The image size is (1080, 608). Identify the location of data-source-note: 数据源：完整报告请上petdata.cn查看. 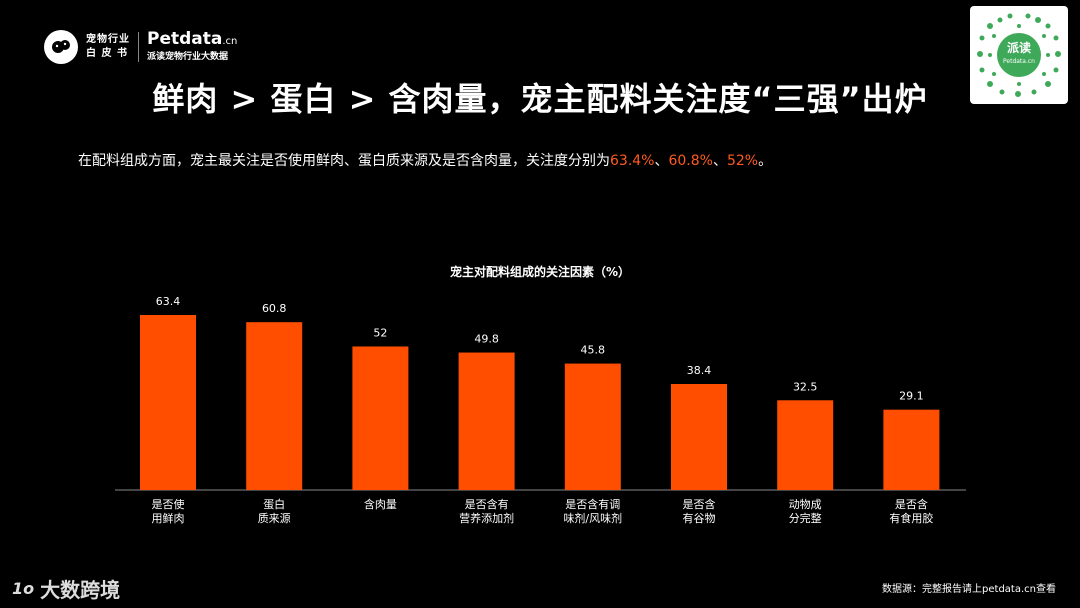
(969, 589).